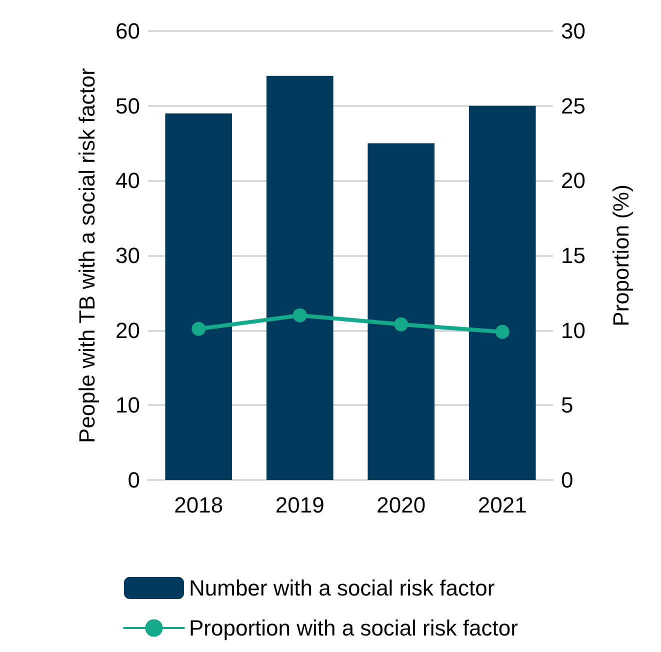 The width and height of the screenshot is (661, 652). I want to click on y-tick-label: 10, so click(128, 405).